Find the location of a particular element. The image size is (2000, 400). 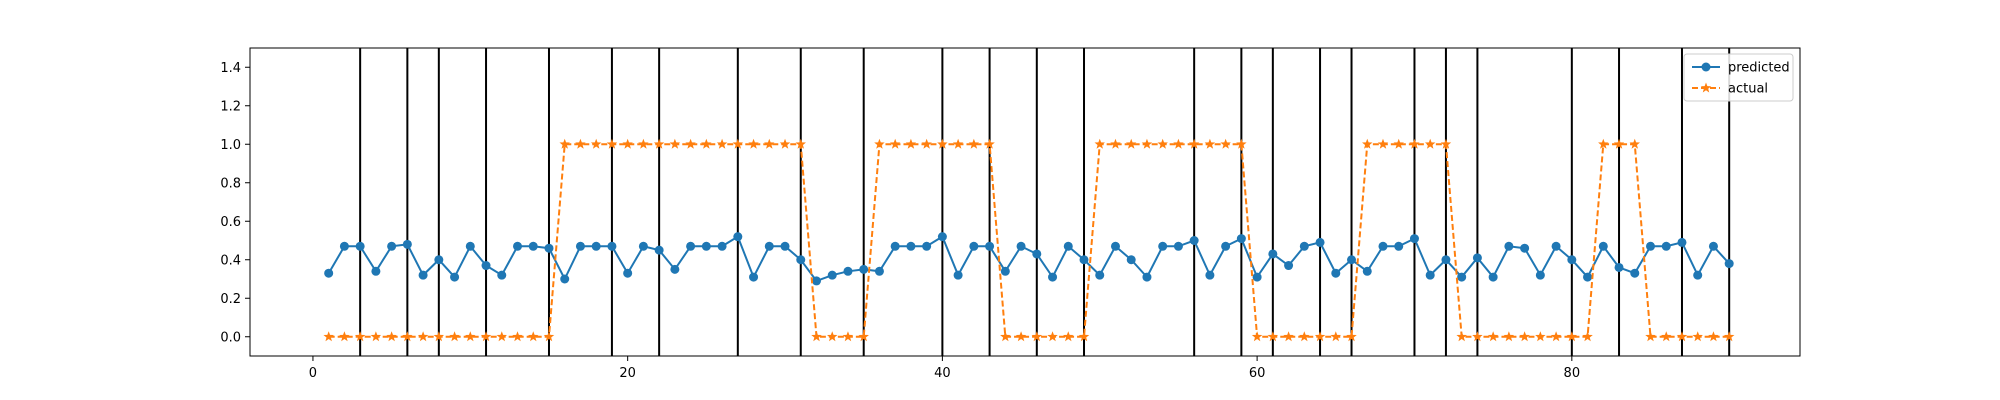

y-tick-label: 0.8 is located at coordinates (230, 183).